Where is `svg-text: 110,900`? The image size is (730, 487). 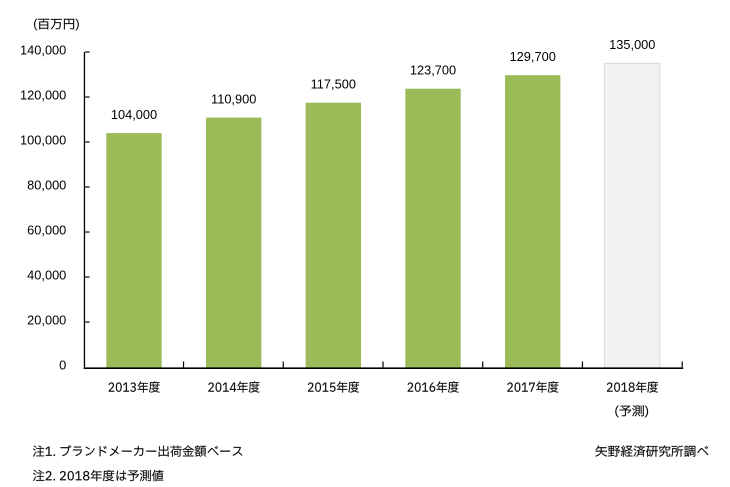
svg-text: 110,900 is located at coordinates (233, 98).